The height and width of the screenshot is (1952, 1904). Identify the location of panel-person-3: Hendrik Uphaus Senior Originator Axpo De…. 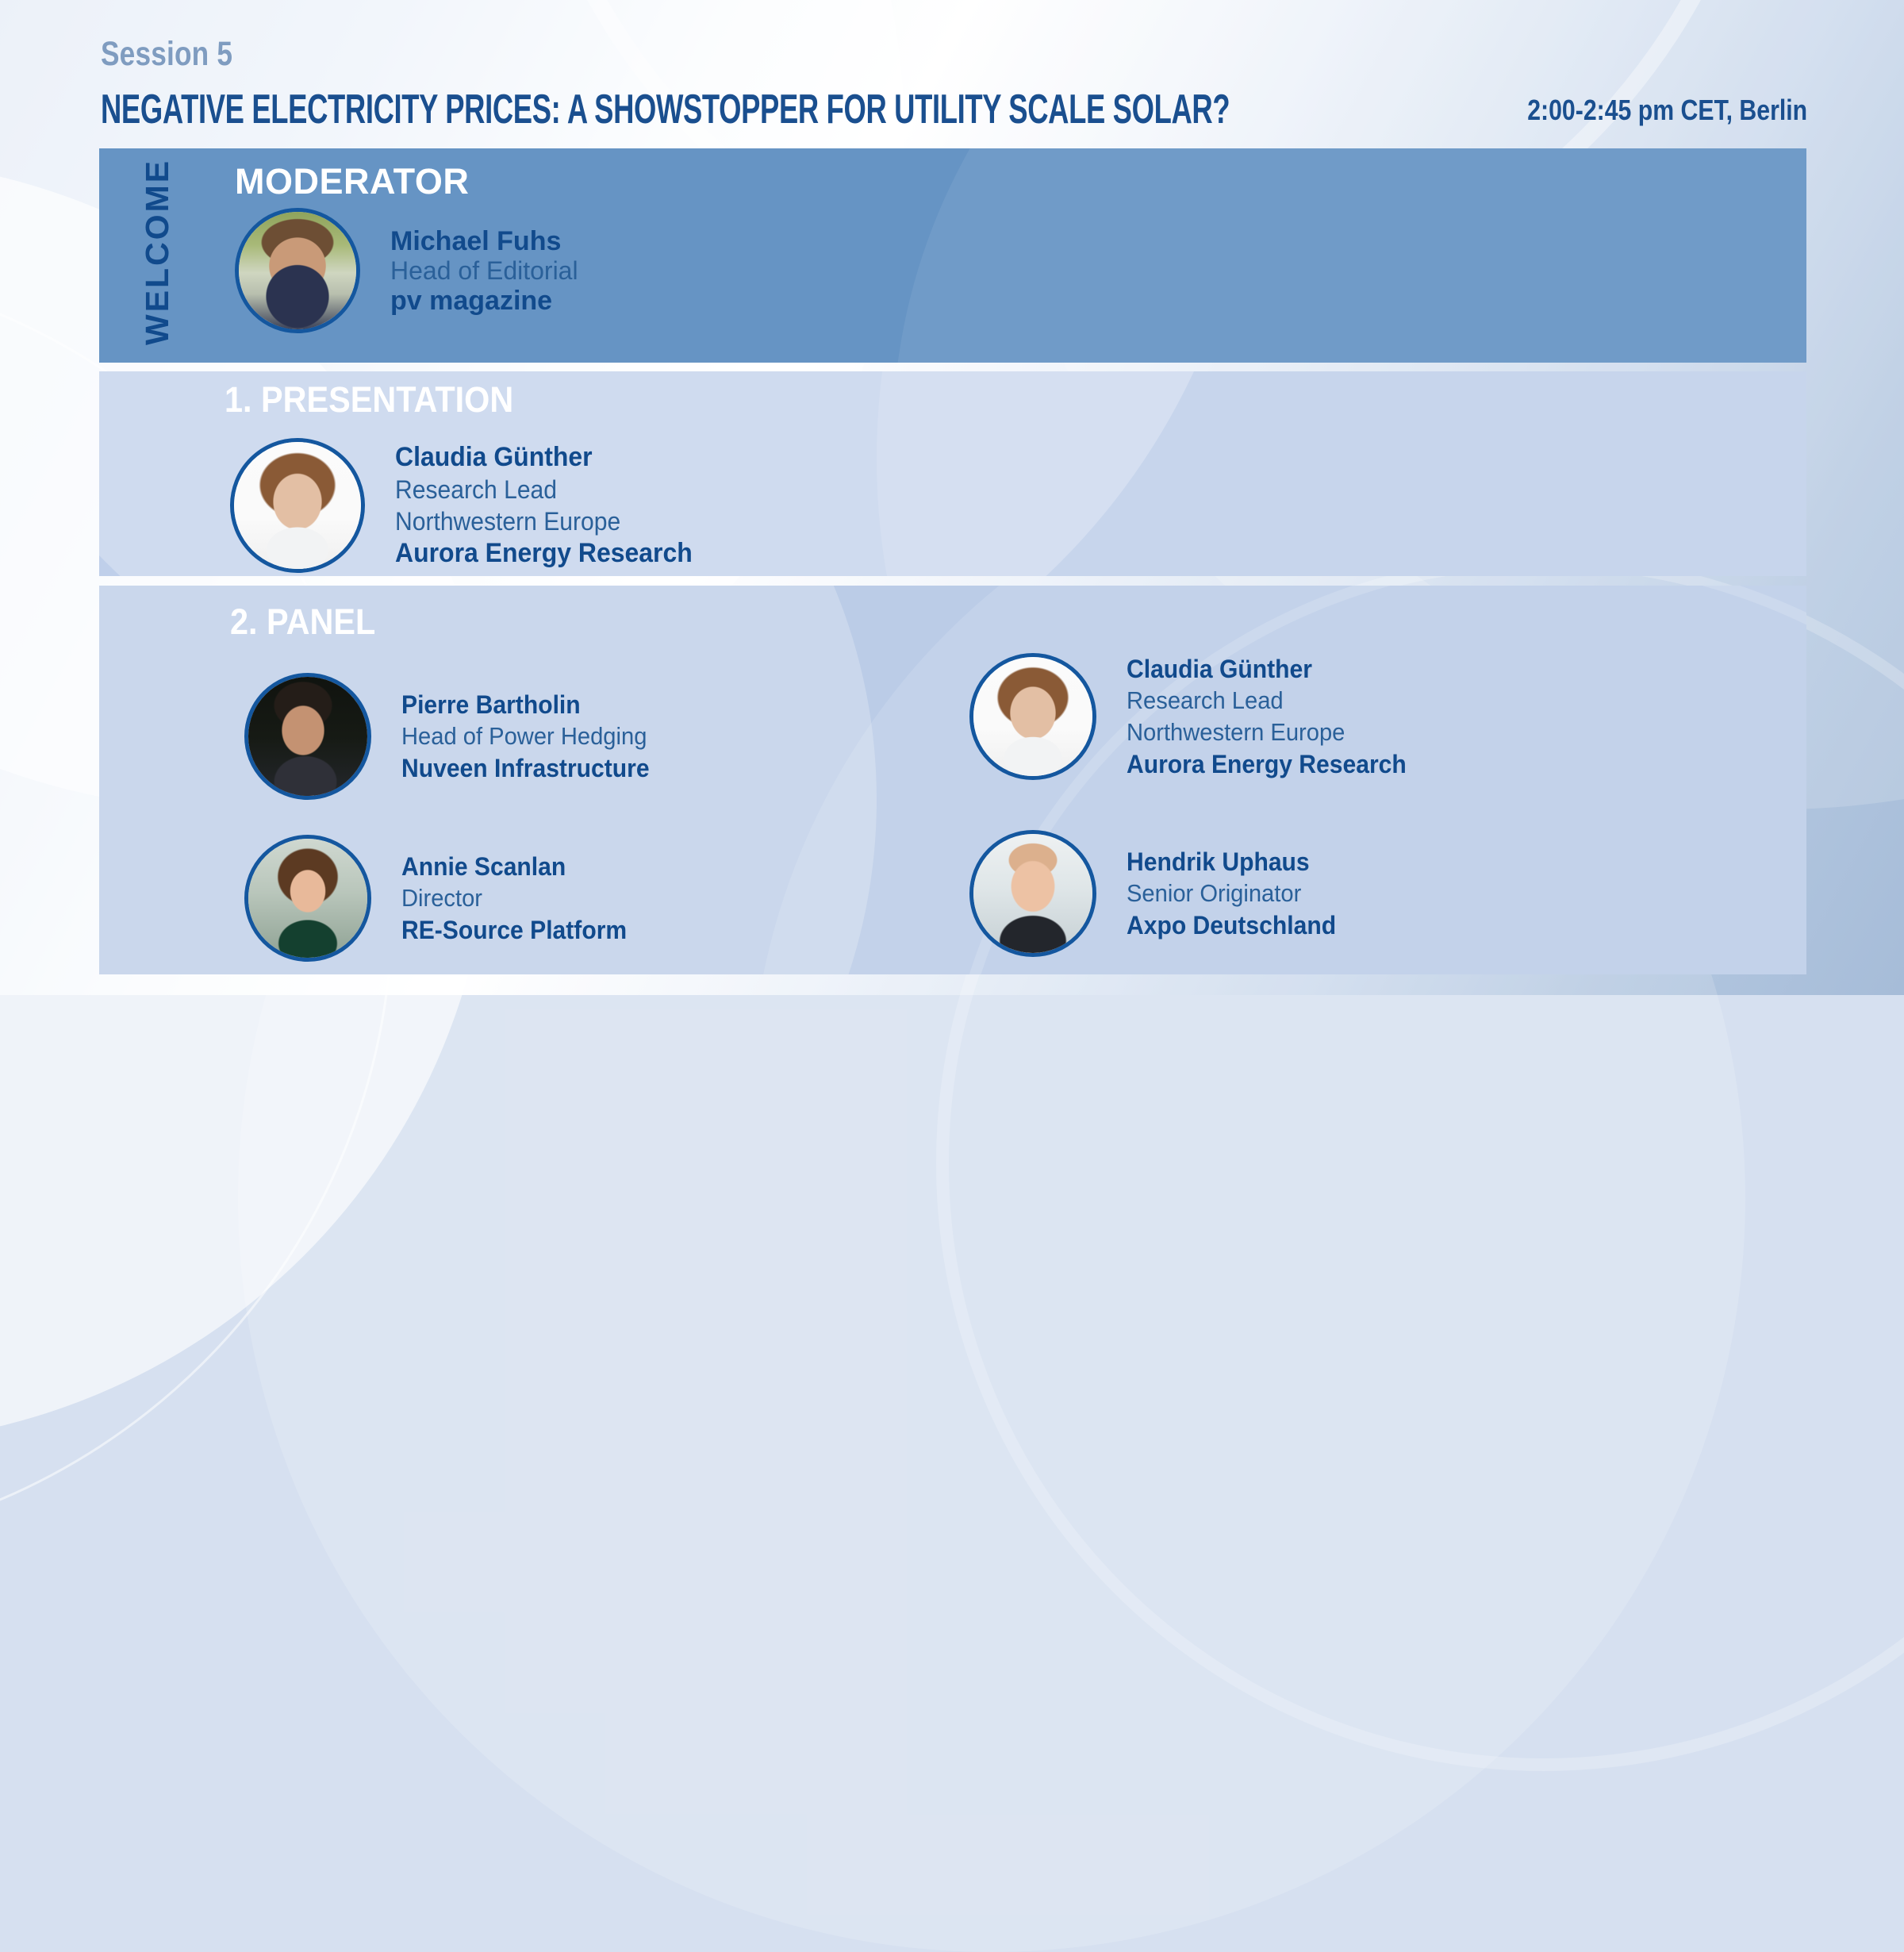
(1159, 894).